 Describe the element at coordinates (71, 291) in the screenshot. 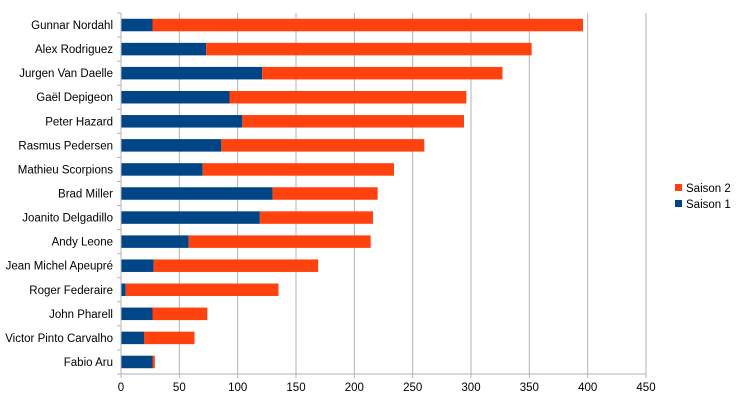

I see `category-label: Roger Federaire` at that location.